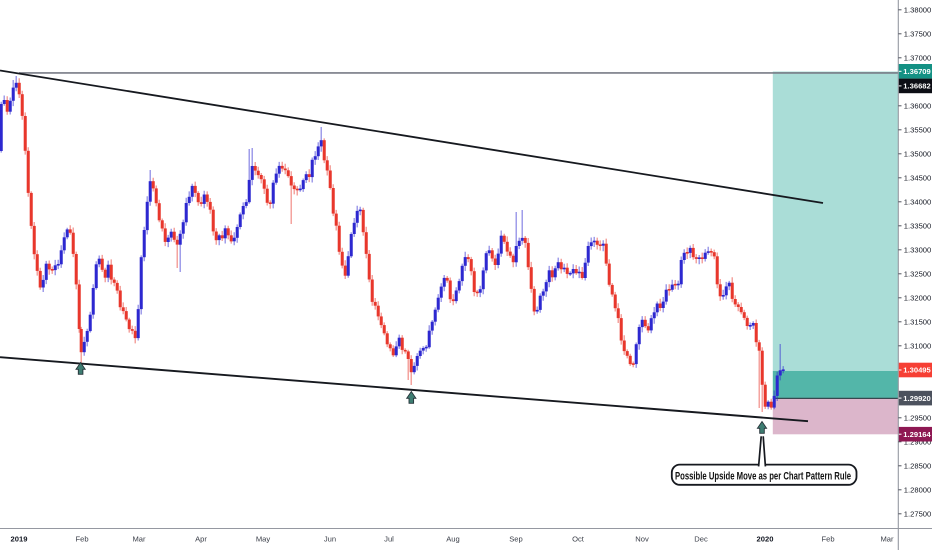 Image resolution: width=932 pixels, height=555 pixels. Describe the element at coordinates (701, 539) in the screenshot. I see `svg-text: Dec` at that location.